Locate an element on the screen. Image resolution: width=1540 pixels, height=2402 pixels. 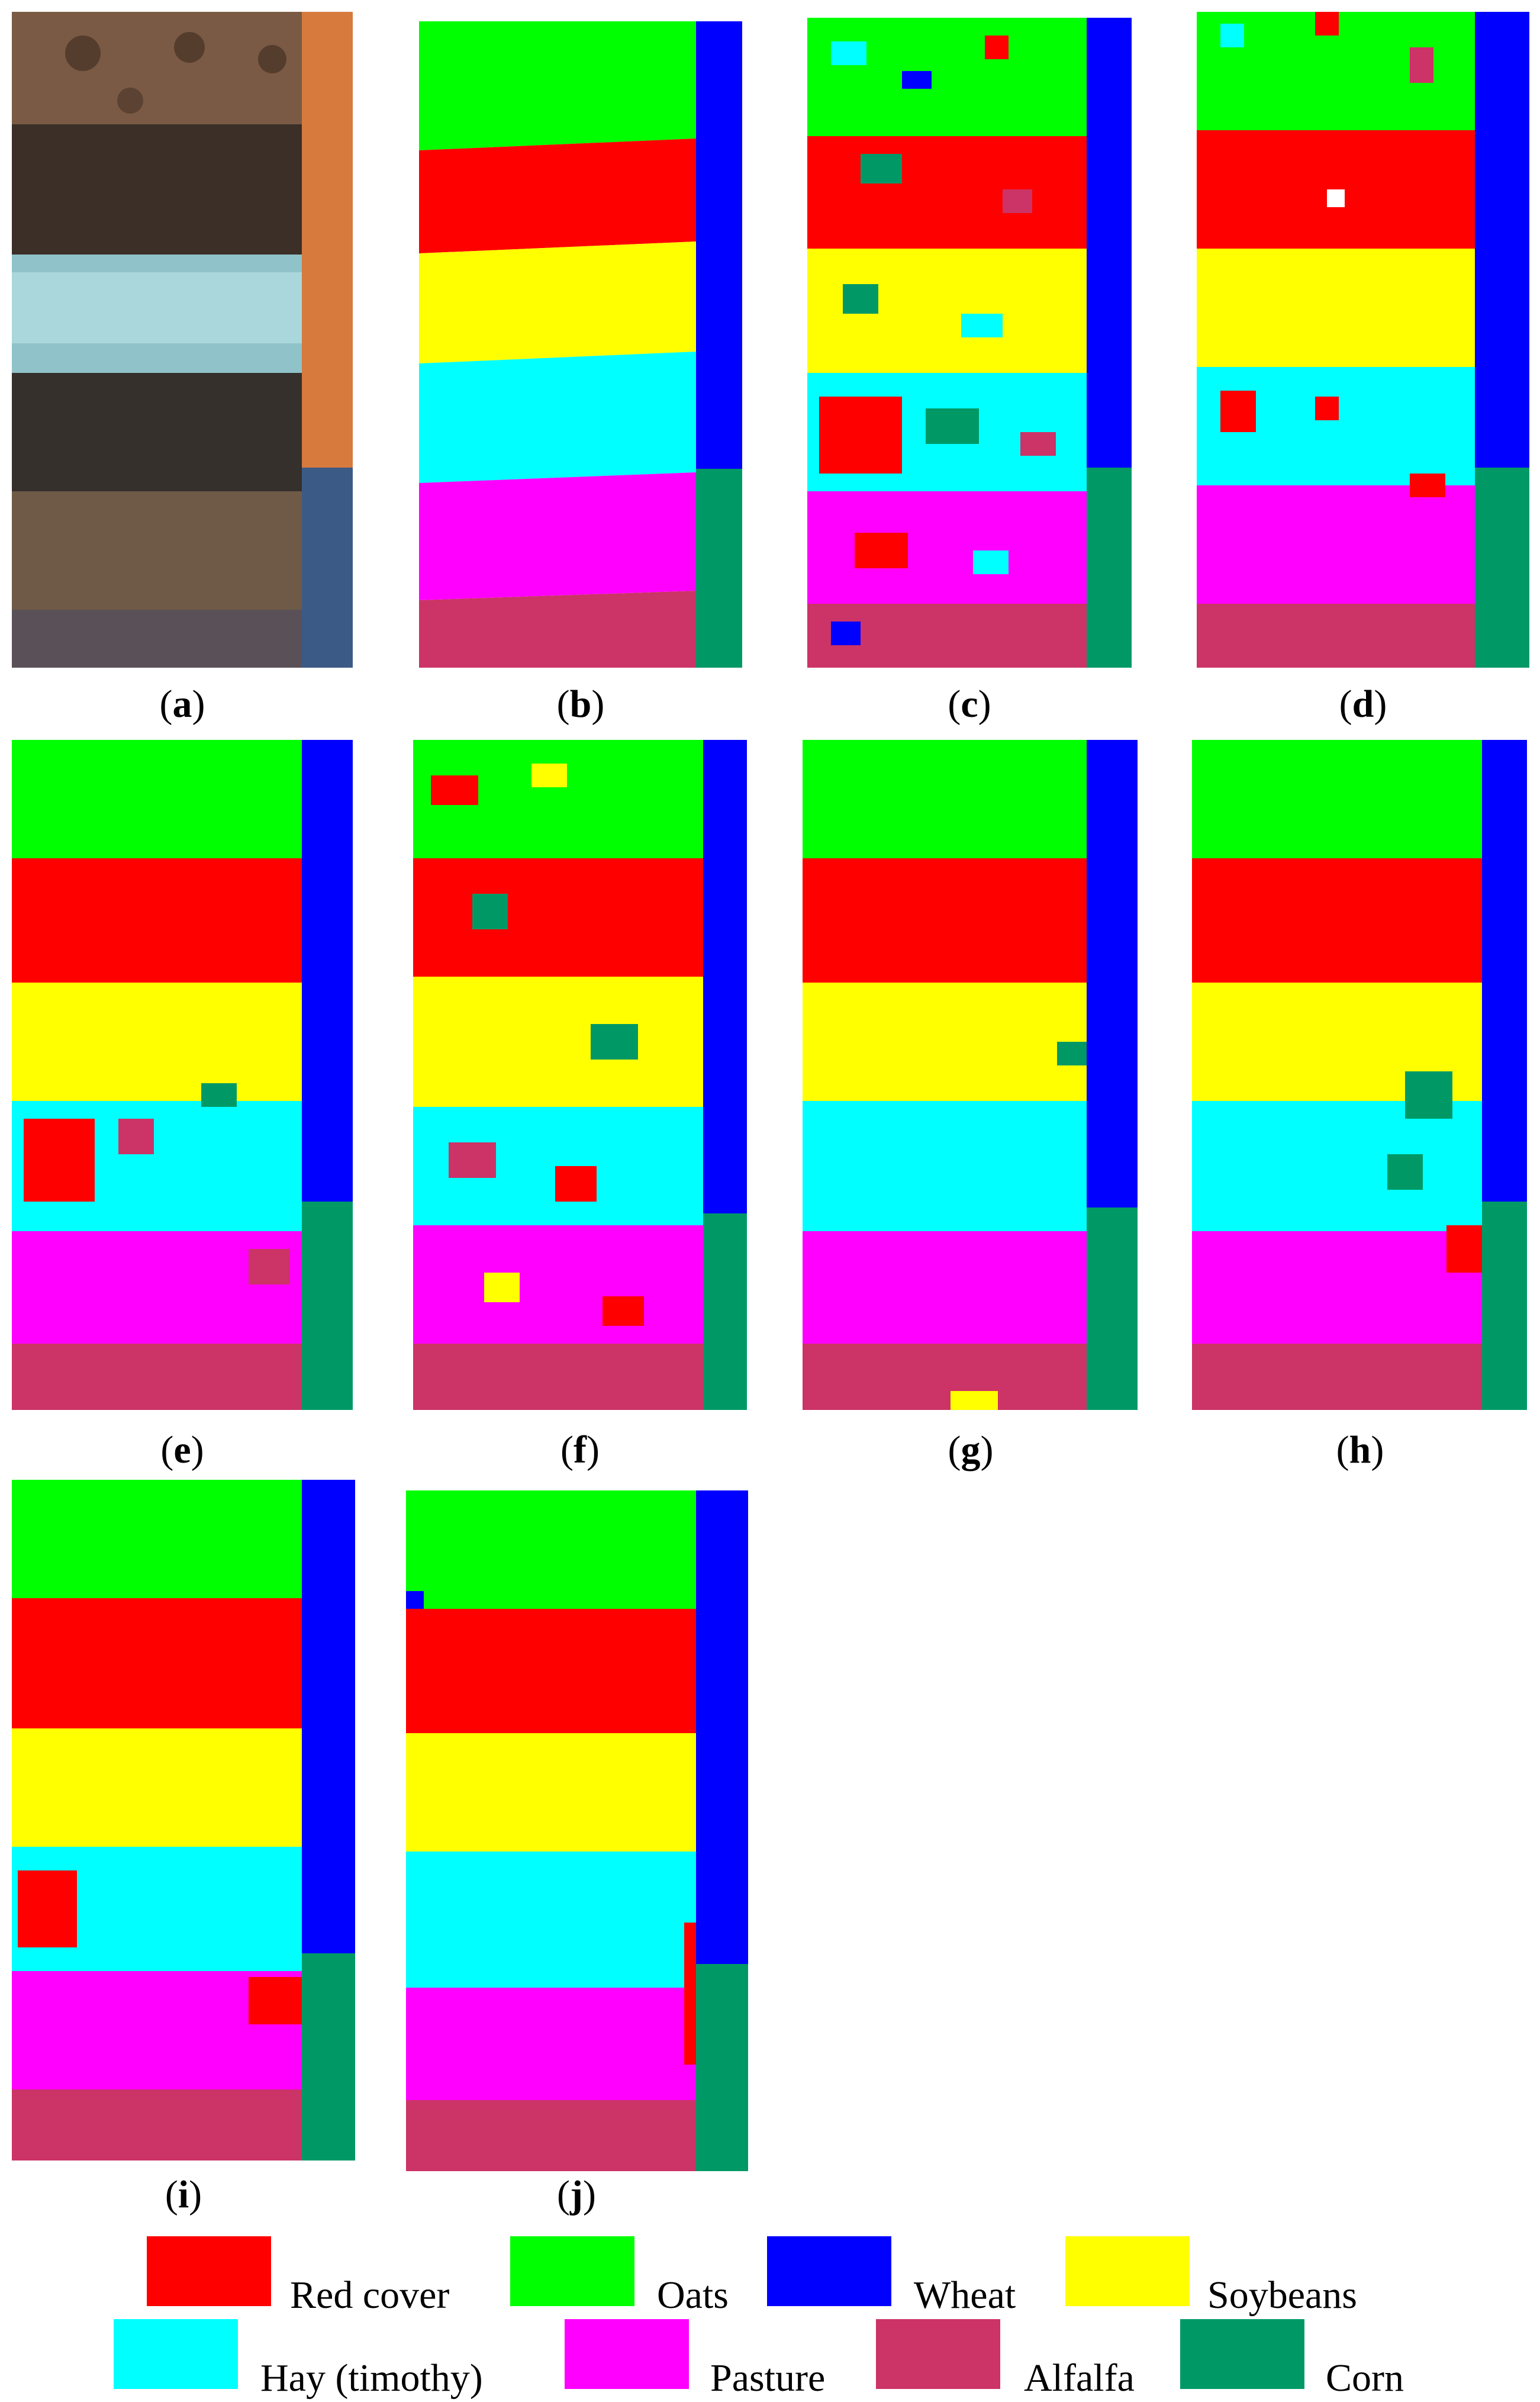
legend-label-soybeans: Soybeans is located at coordinates (1282, 2296).